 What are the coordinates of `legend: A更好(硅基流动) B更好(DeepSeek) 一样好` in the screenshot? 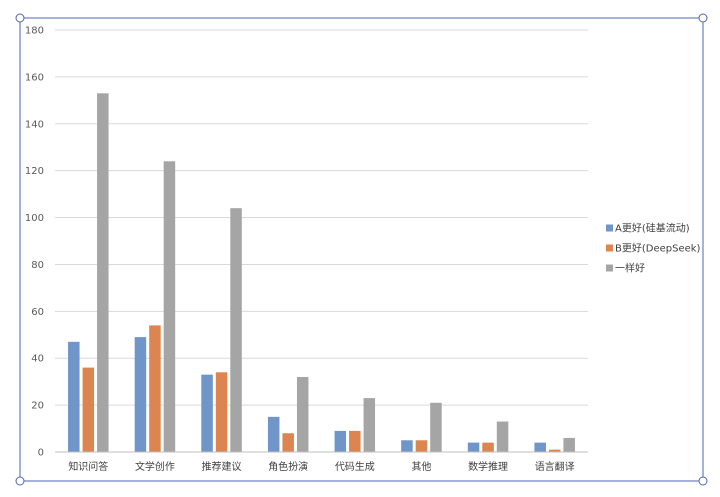 It's located at (653, 248).